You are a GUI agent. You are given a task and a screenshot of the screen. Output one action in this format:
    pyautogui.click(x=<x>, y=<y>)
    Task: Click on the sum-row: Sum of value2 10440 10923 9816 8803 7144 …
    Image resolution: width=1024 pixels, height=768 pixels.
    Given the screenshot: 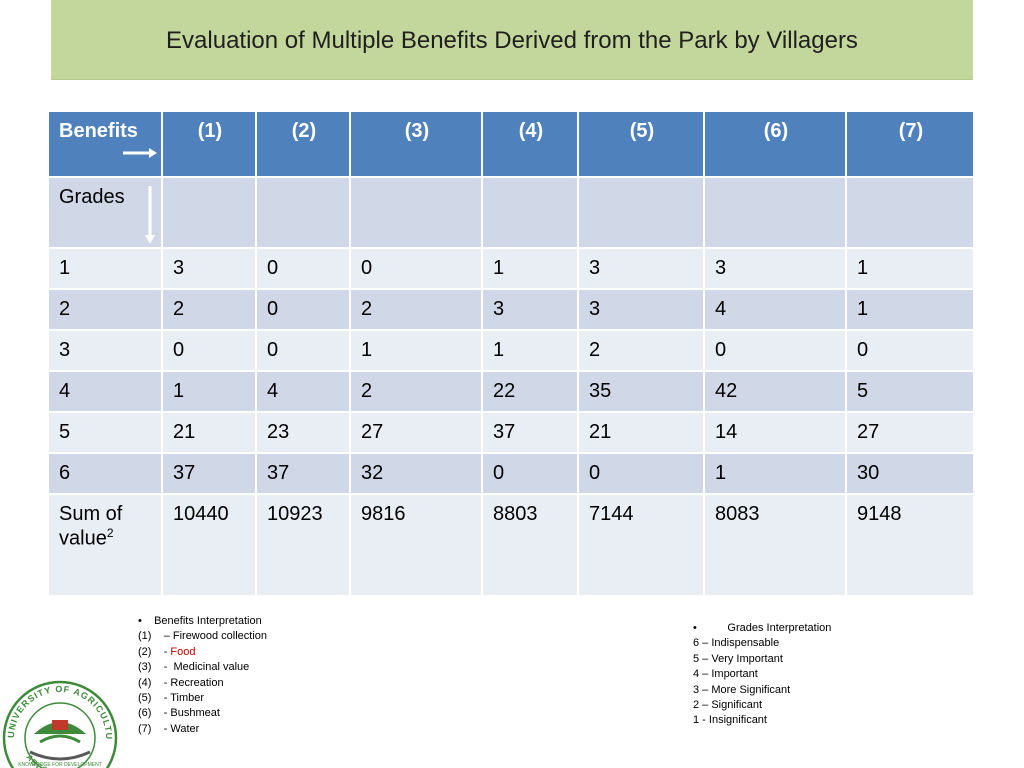 What is the action you would take?
    pyautogui.click(x=511, y=545)
    